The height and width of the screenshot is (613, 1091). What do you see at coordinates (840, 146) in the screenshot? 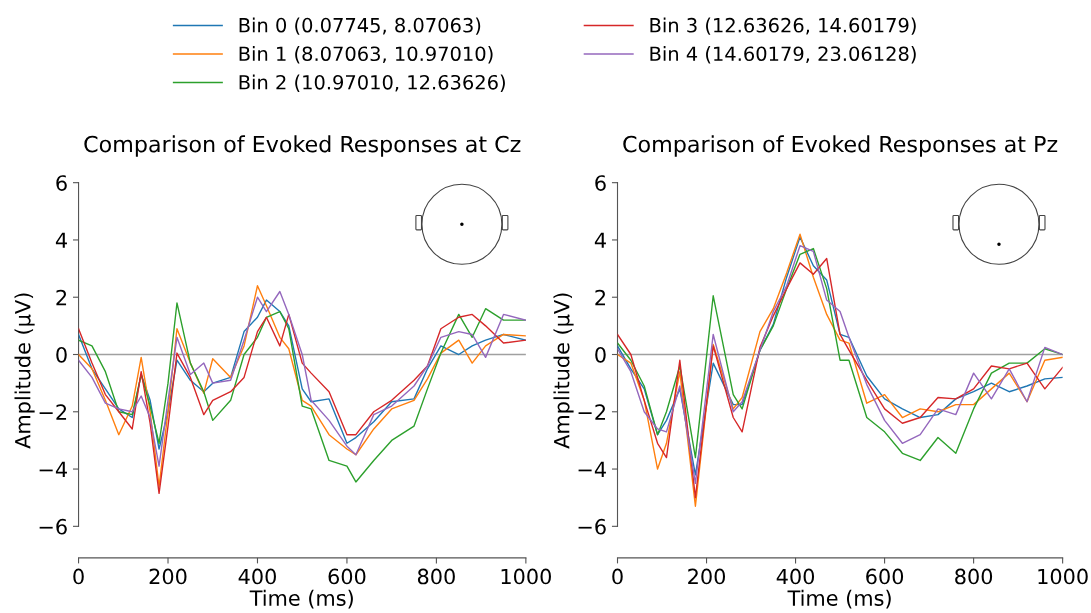
I see `chart-title: Comparison of Evoked Responses at Pz` at bounding box center [840, 146].